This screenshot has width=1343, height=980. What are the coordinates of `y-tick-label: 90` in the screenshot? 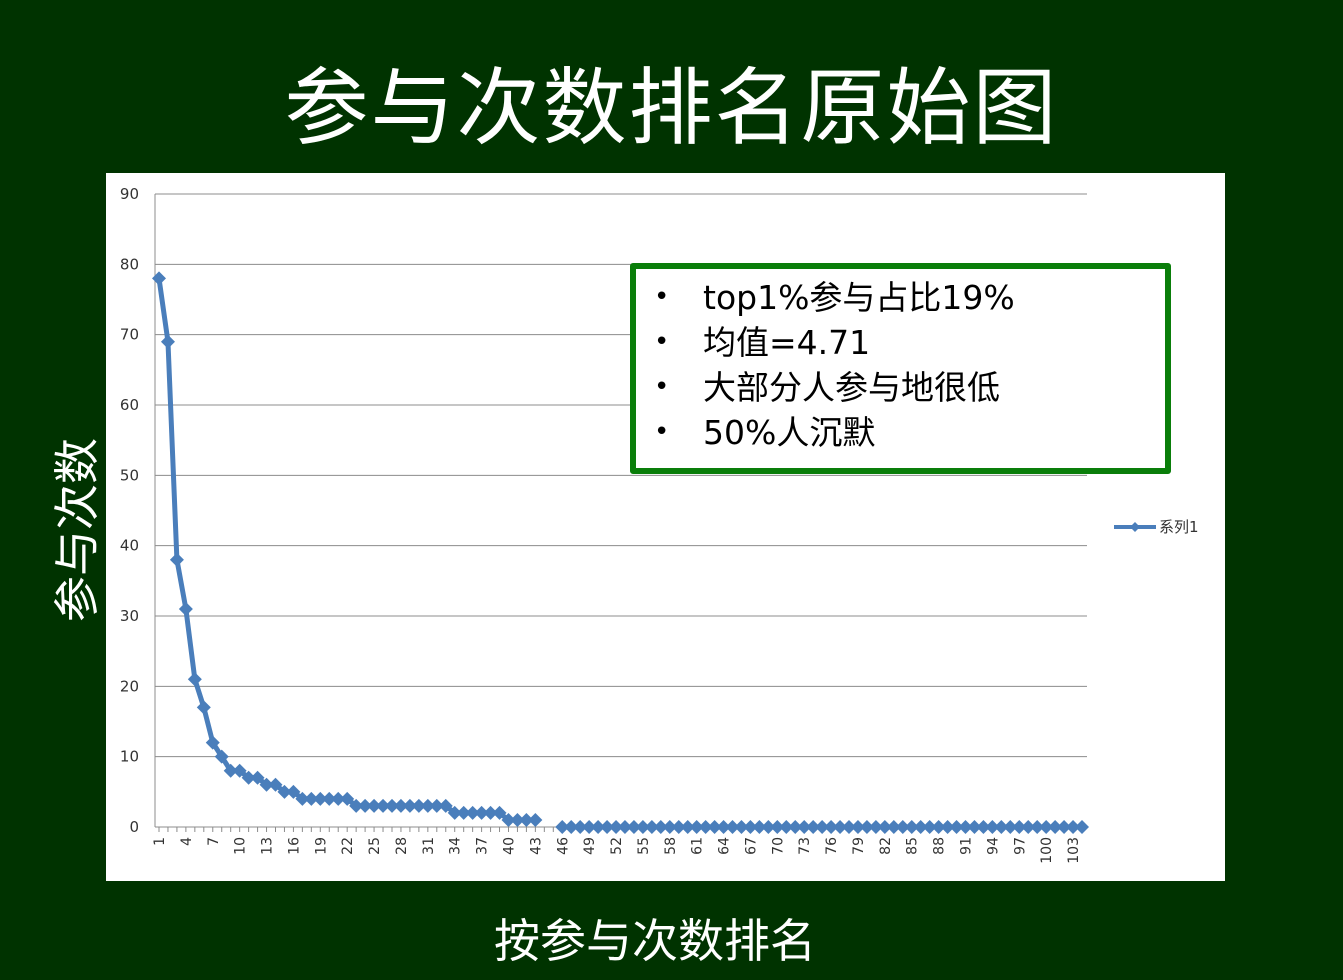 It's located at (129, 194).